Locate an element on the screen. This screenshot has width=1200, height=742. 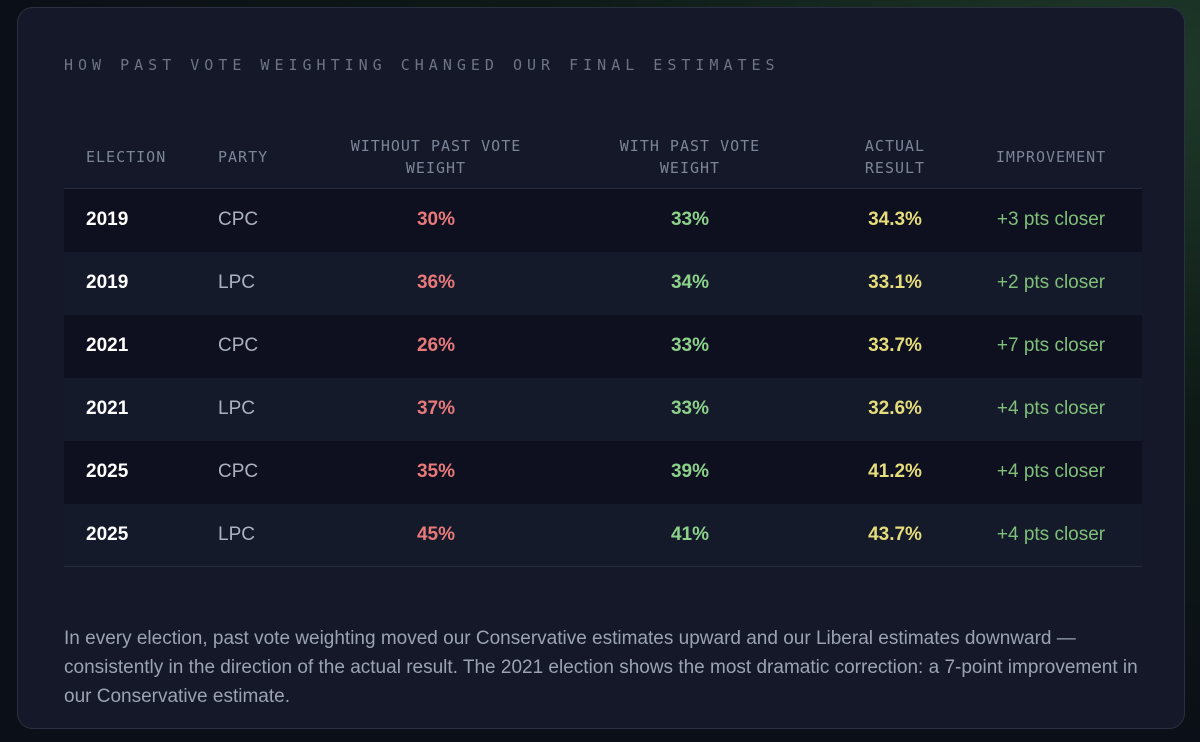
header-actual-line2: RESULT is located at coordinates (895, 168).